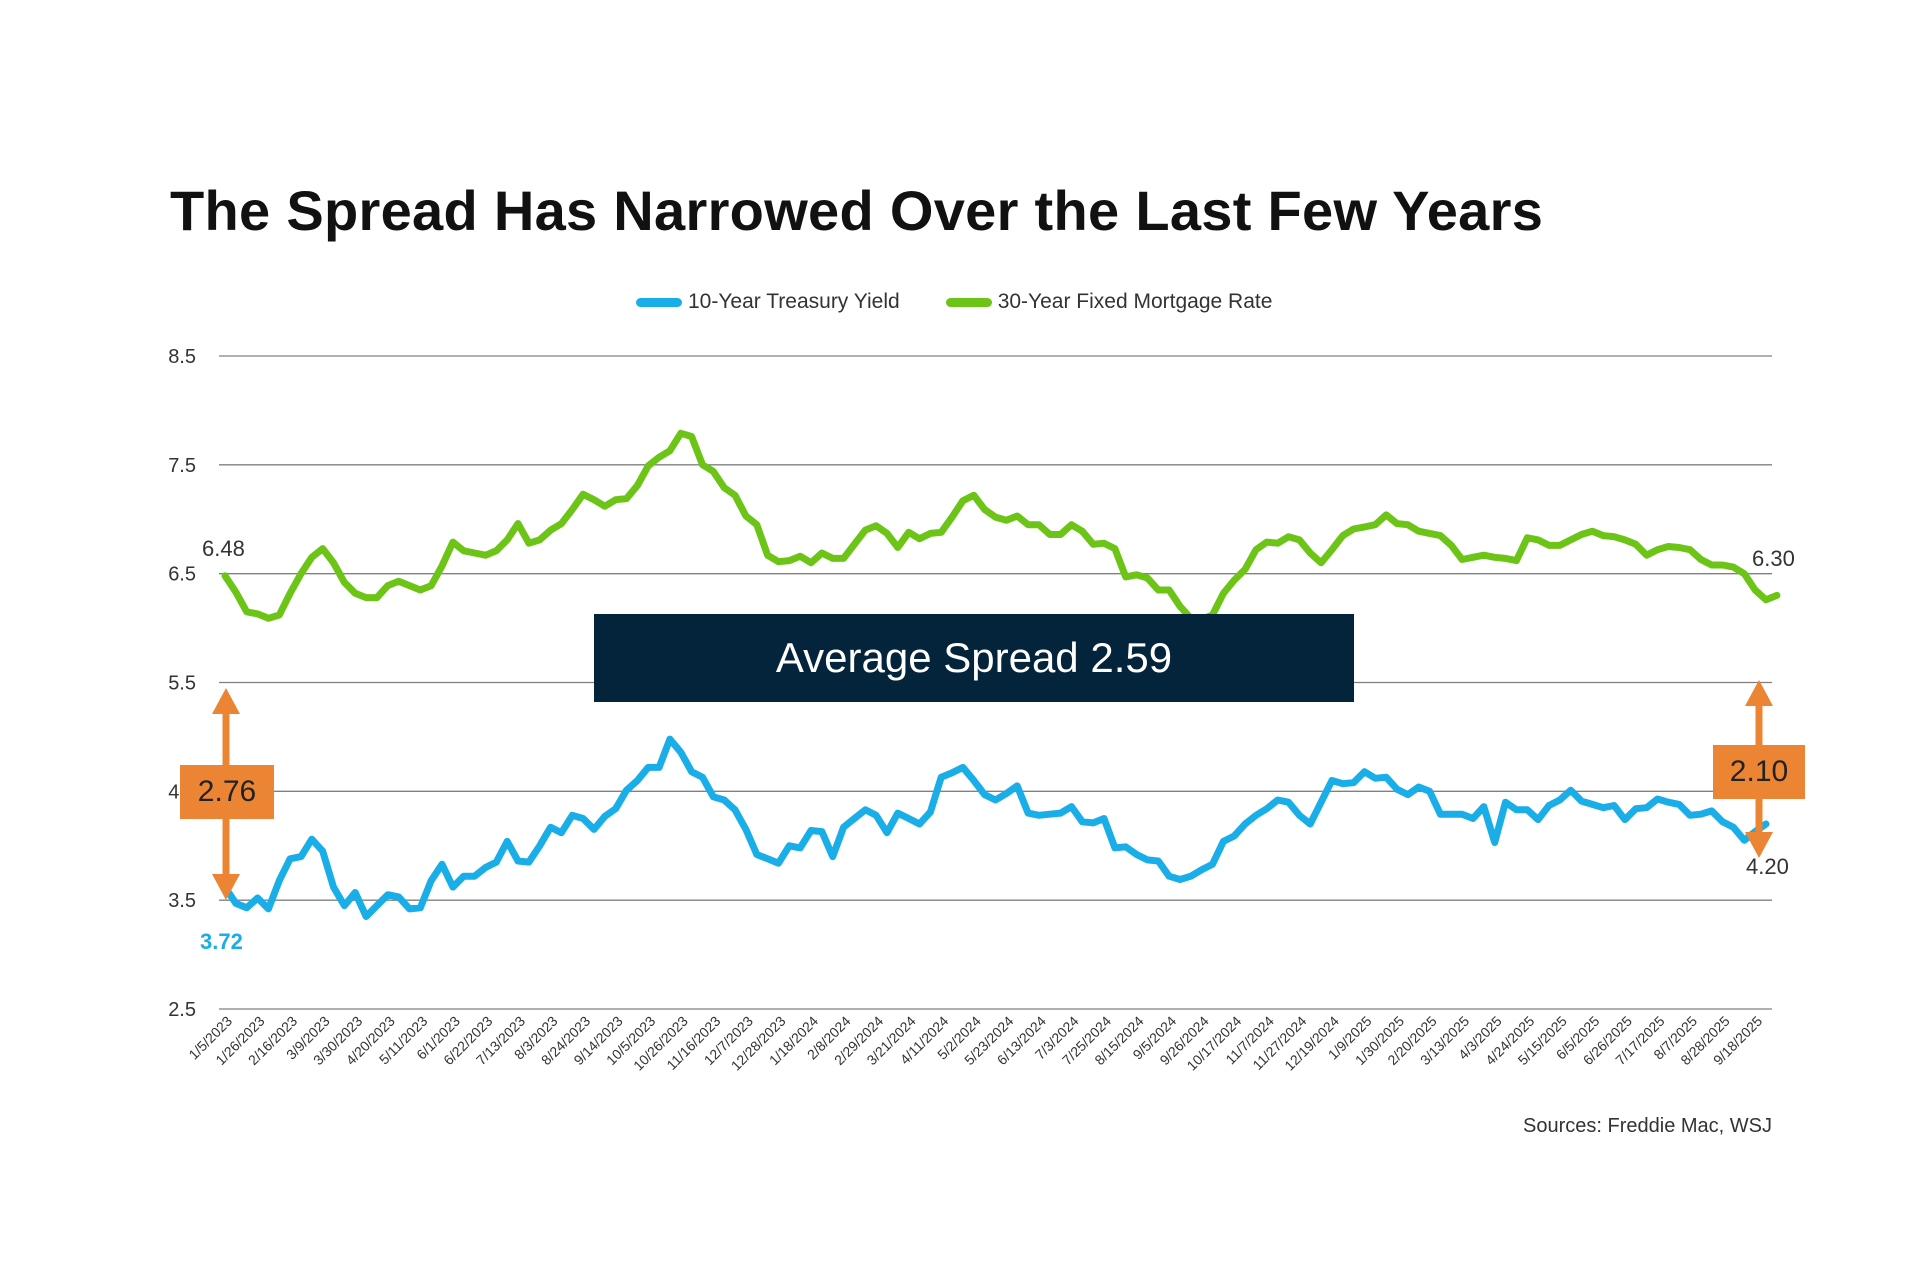 This screenshot has width=1920, height=1280. What do you see at coordinates (1773, 558) in the screenshot?
I see `end-mortgage-label: 6.30` at bounding box center [1773, 558].